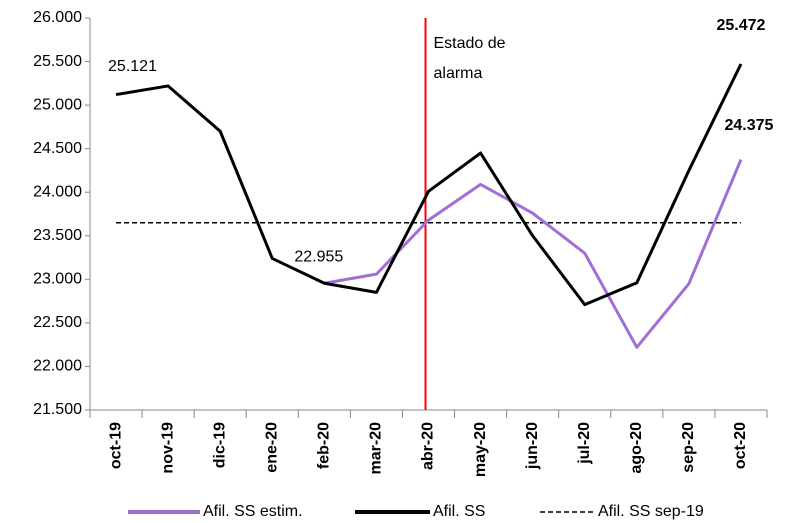 Image resolution: width=789 pixels, height=523 pixels. I want to click on x-tick-label: may-20, so click(480, 449).